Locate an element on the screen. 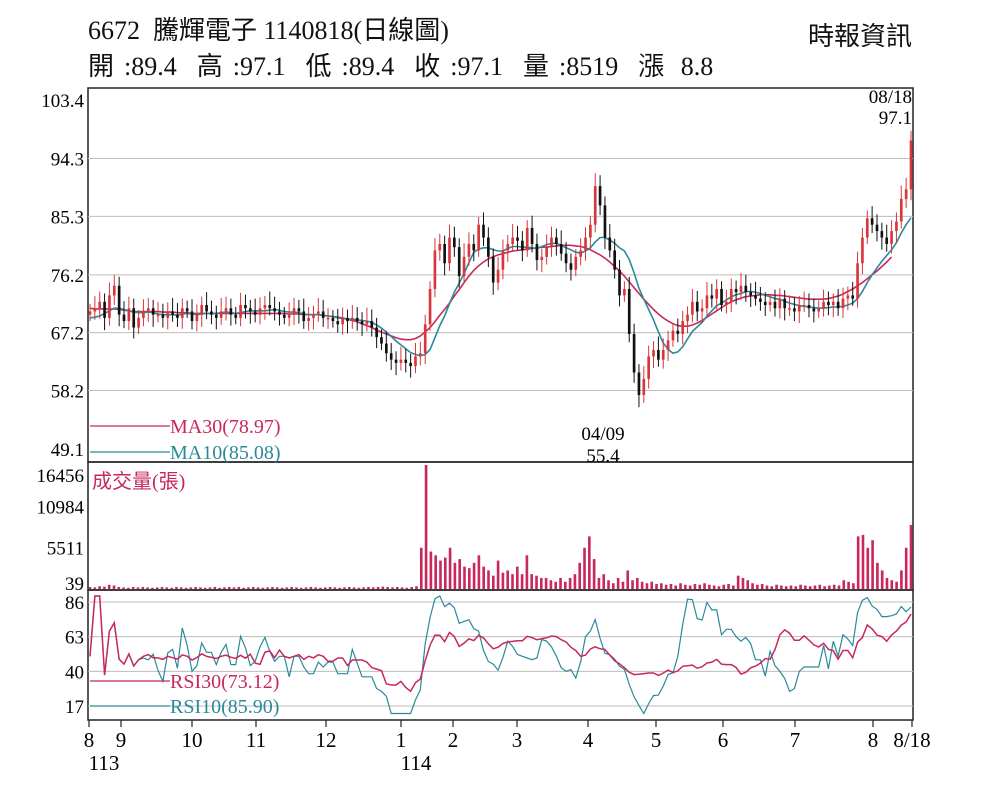 Image resolution: width=1000 pixels, height=800 pixels. price-tick-label: 85.3 is located at coordinates (67, 217).